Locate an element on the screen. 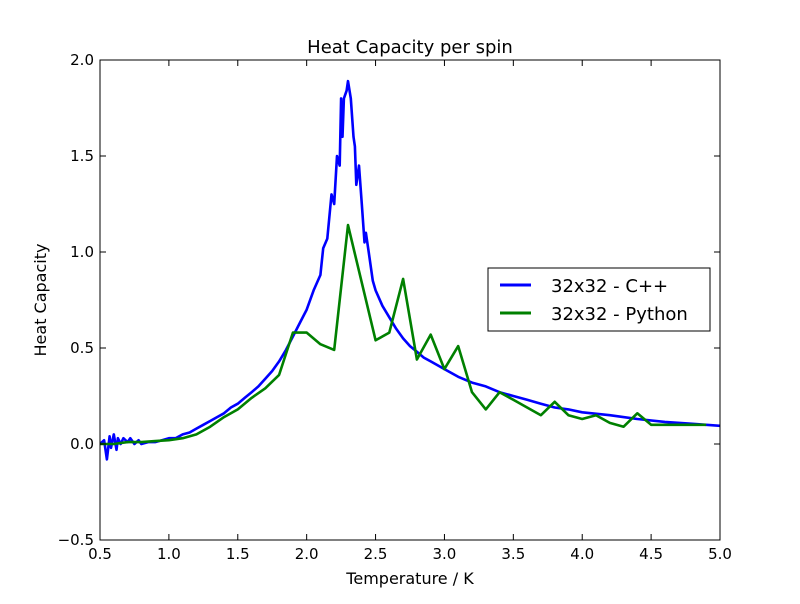  x-tick-label: 3.0 is located at coordinates (445, 554).